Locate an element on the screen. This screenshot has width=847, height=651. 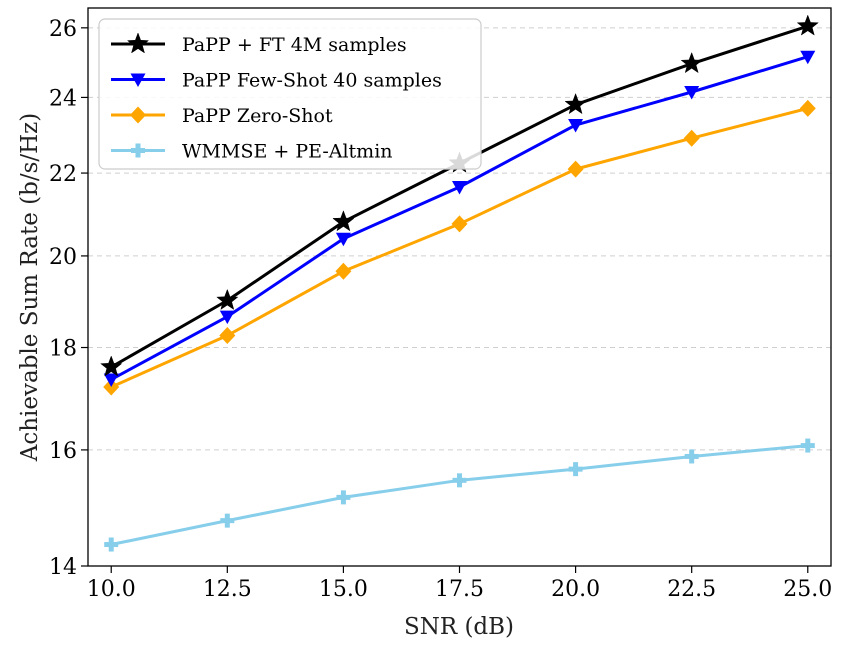
y-tick-label: 24 is located at coordinates (63, 98).